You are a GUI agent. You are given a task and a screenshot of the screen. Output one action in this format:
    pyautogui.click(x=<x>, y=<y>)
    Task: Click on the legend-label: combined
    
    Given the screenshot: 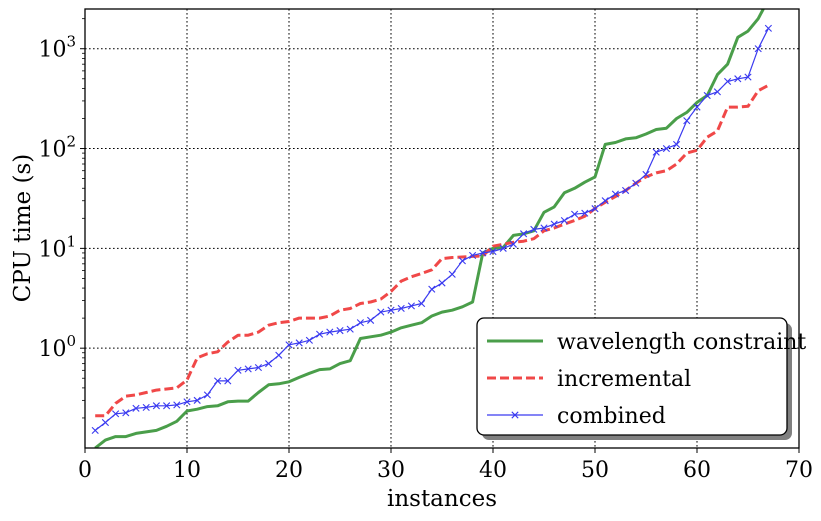 What is the action you would take?
    pyautogui.click(x=611, y=416)
    